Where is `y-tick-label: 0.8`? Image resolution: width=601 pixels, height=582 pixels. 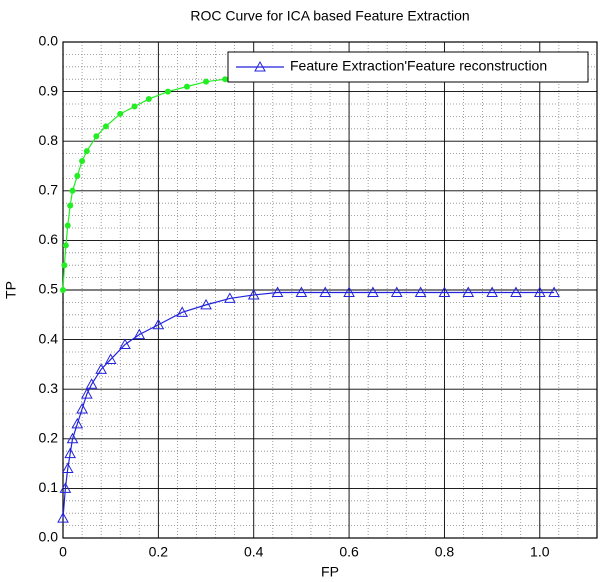
y-tick-label: 0.8 is located at coordinates (49, 140).